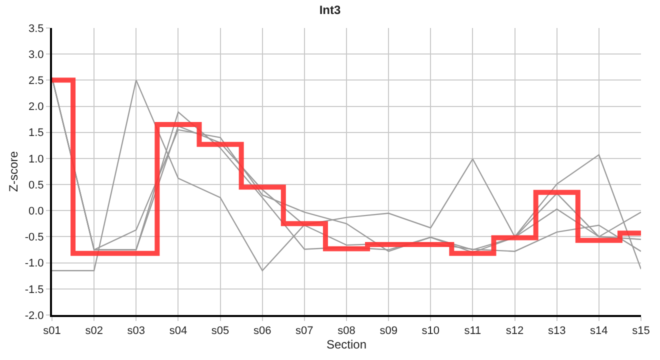 This screenshot has height=360, width=660. I want to click on x-tick-label: s03, so click(136, 331).